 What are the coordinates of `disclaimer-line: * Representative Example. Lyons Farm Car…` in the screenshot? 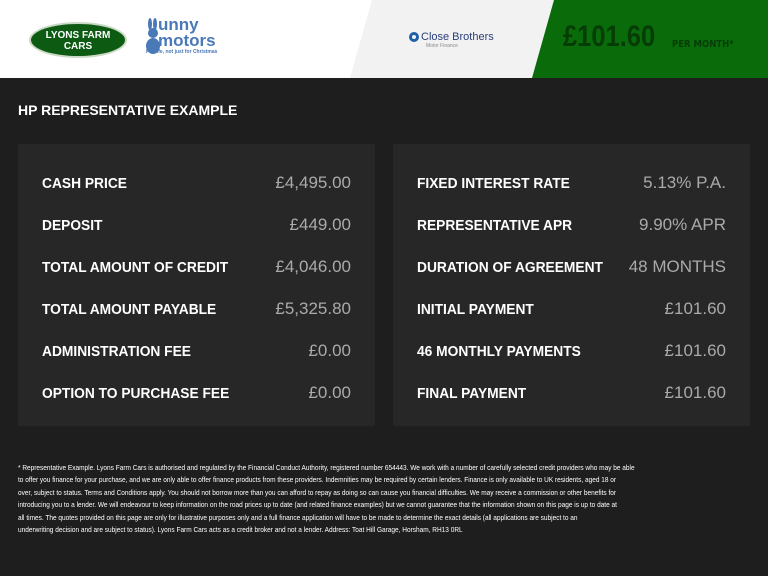 It's located at (326, 467).